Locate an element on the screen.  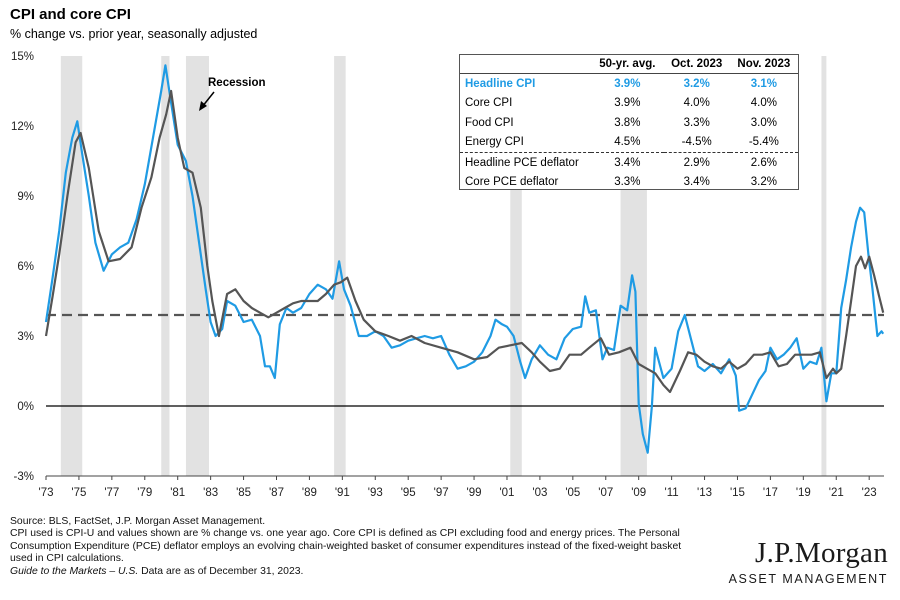
jpmorgan-logo: J.P.Morgan ASSET MANAGEMENT is located at coordinates (808, 562).